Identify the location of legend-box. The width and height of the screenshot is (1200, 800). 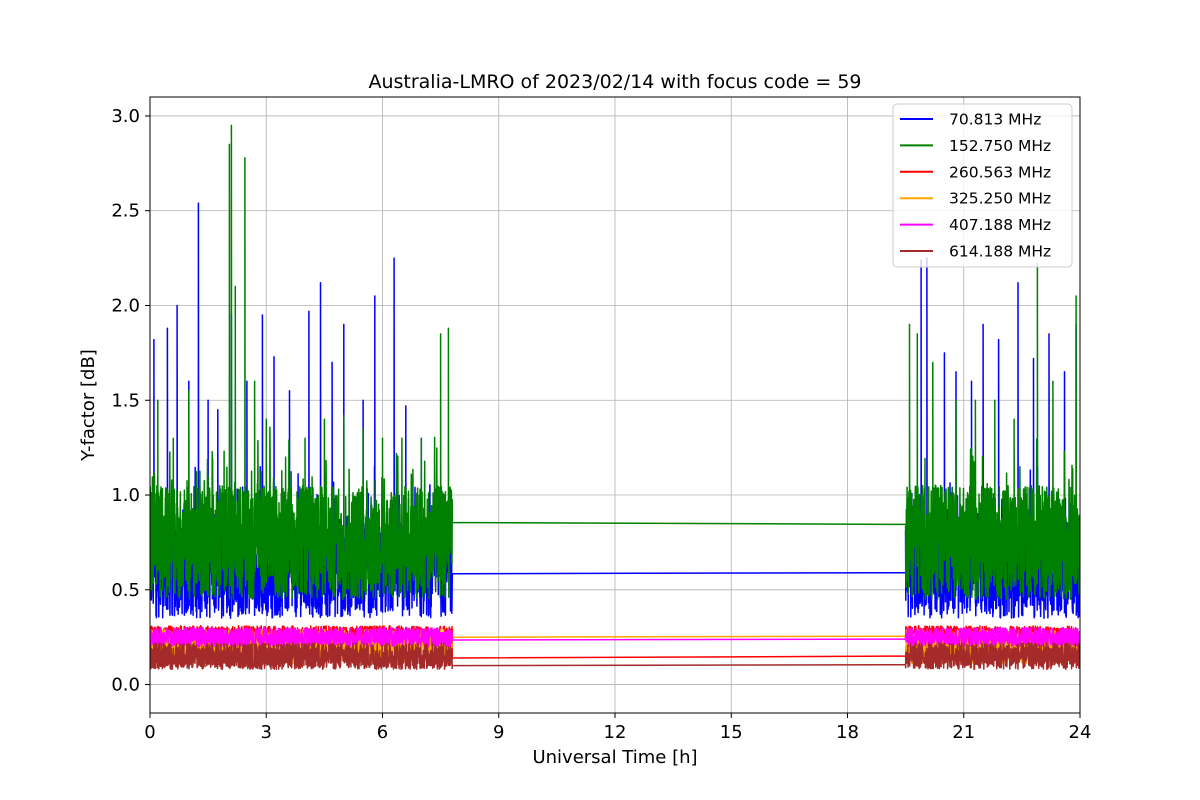
(982, 185).